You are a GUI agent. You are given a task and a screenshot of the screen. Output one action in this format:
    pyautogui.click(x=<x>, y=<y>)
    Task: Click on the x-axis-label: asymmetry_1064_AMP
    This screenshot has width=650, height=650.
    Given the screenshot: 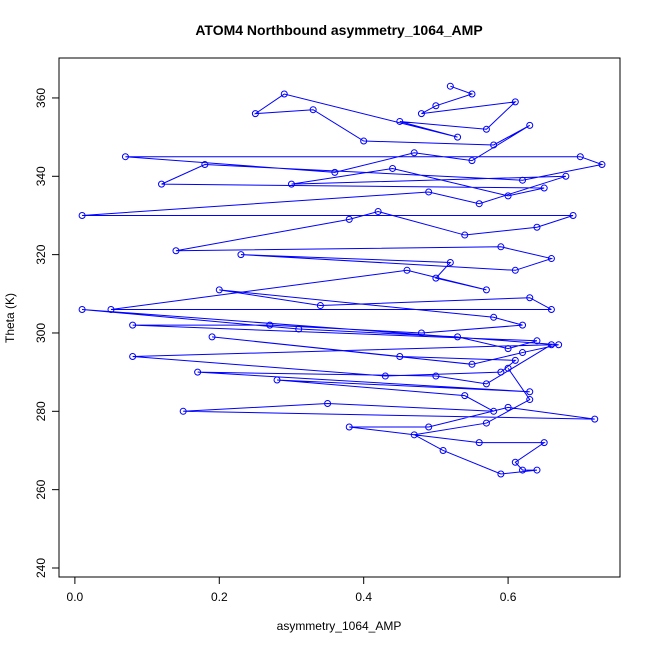 What is the action you would take?
    pyautogui.click(x=339, y=626)
    